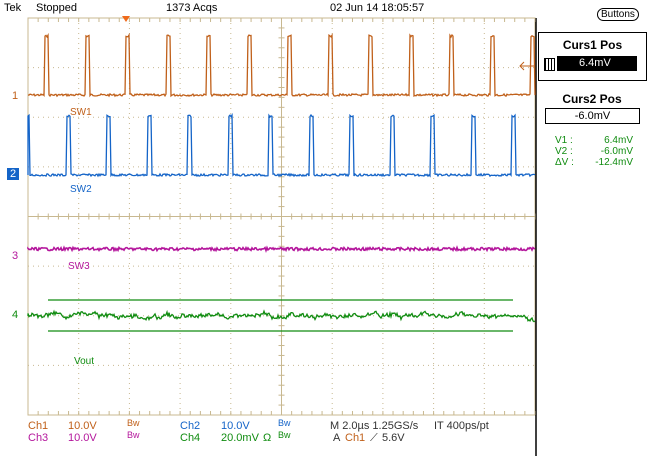 This screenshot has width=649, height=456. I want to click on ch3-waveform, so click(281, 249).